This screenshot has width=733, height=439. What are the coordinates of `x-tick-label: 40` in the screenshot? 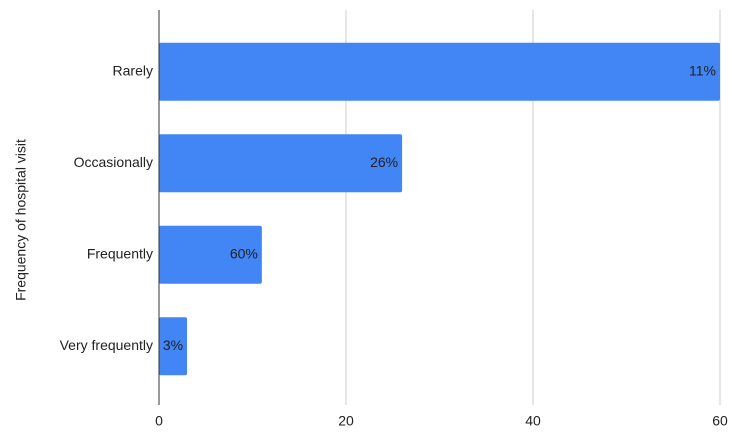 It's located at (533, 421).